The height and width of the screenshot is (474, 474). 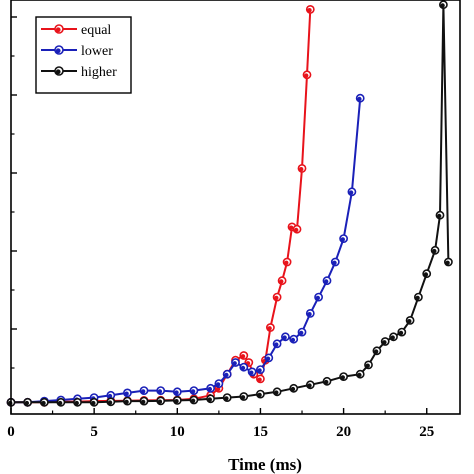 I want to click on x-tick-label: 15, so click(x=260, y=432).